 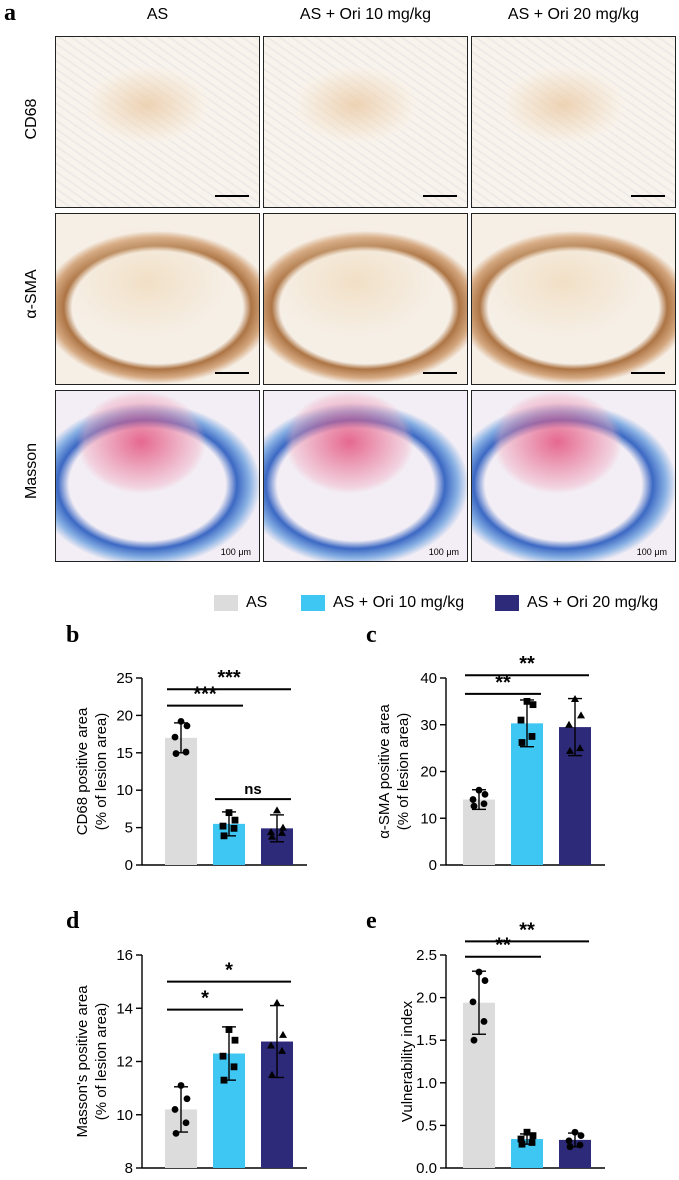 I want to click on legend: AS AS + Ori 10 mg/kg AS + Ori 20 mg/kg, so click(x=339, y=604).